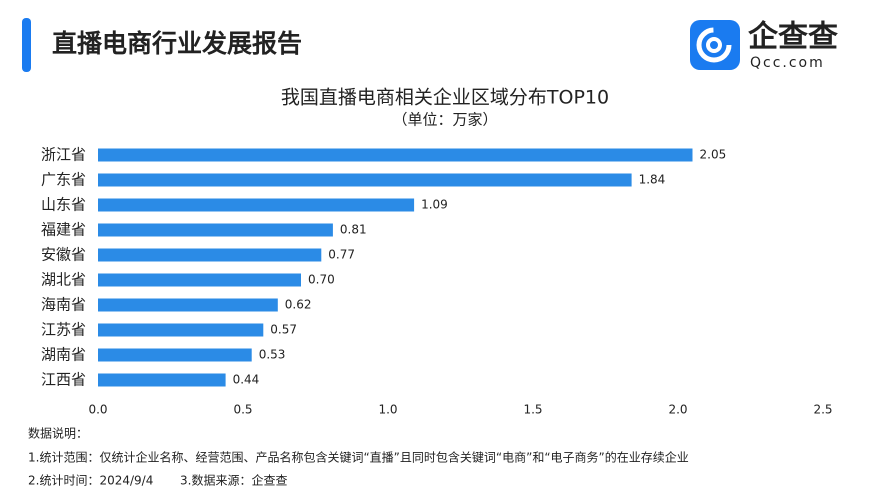  Describe the element at coordinates (793, 37) in the screenshot. I see `logo-name: 企查查` at that location.